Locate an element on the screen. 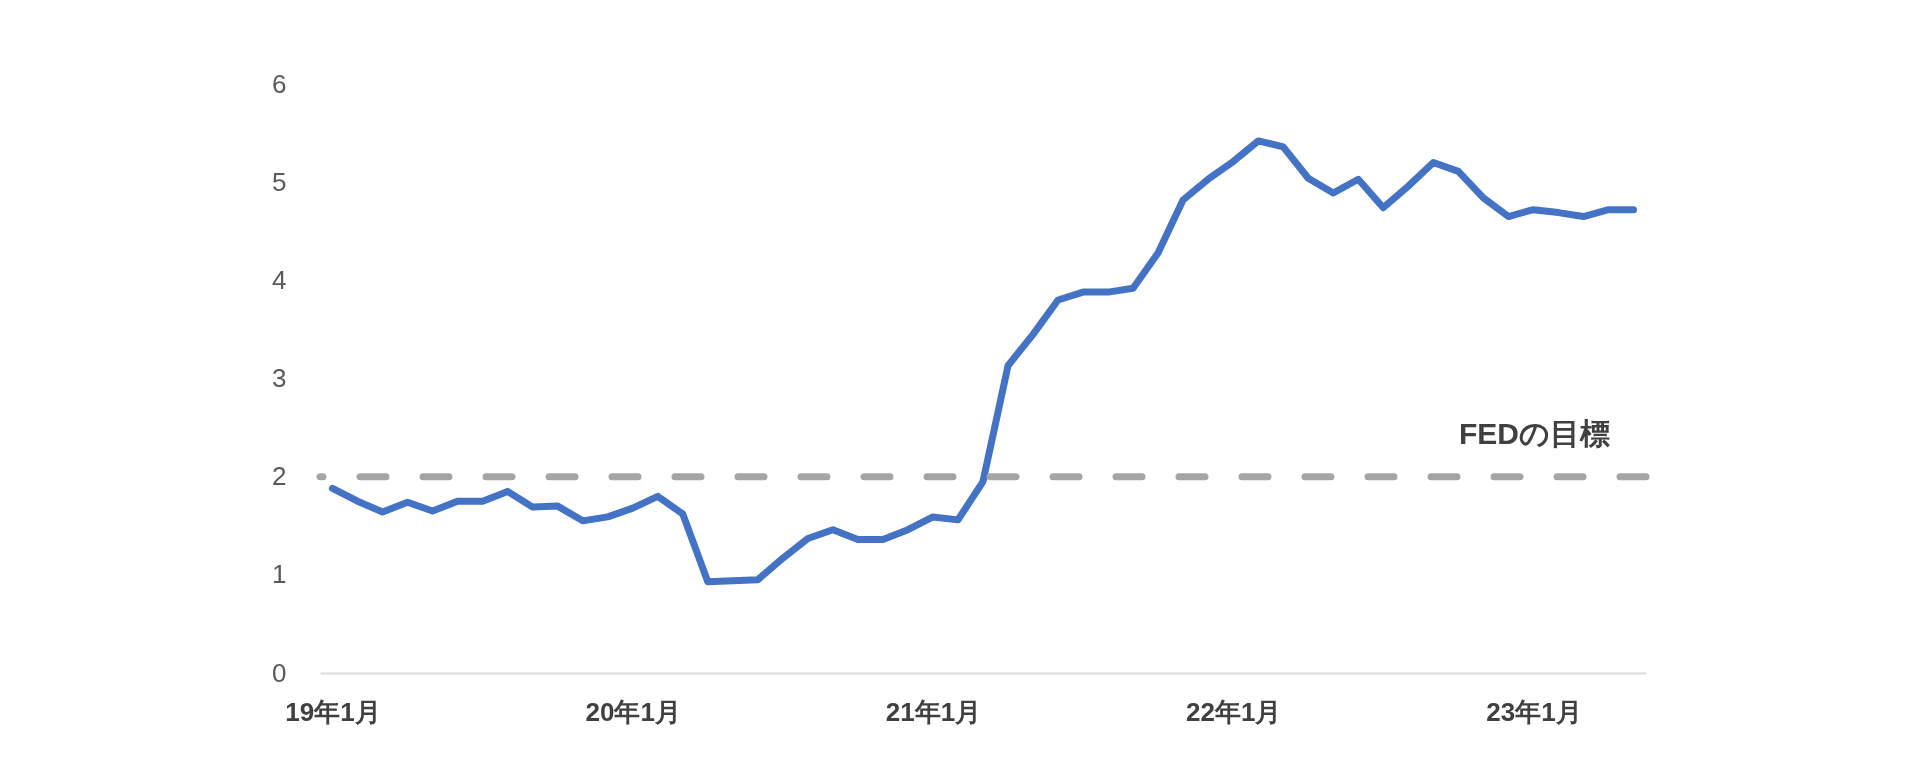 This screenshot has width=1920, height=760. x-tick-label: 20年1月 is located at coordinates (633, 711).